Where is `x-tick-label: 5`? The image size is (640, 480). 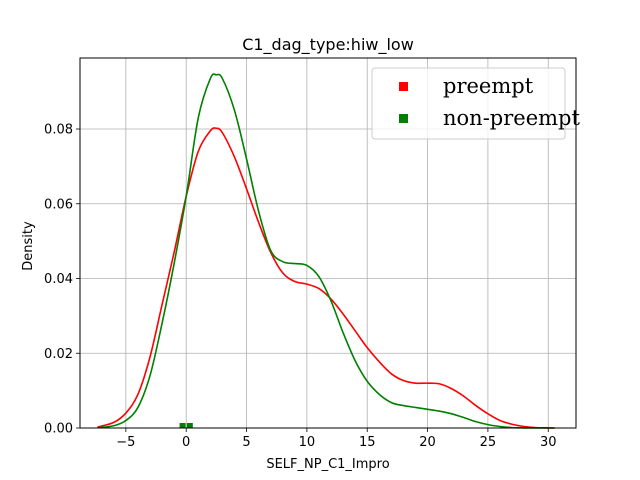 x-tick-label: 5 is located at coordinates (246, 442).